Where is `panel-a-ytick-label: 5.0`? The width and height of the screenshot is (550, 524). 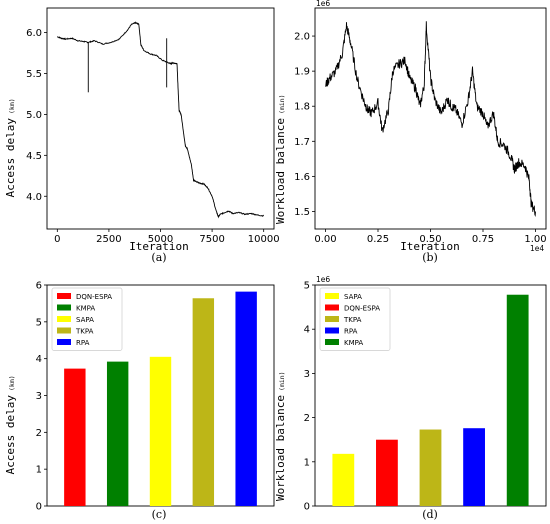
panel-a-ytick-label: 5.0 is located at coordinates (34, 115).